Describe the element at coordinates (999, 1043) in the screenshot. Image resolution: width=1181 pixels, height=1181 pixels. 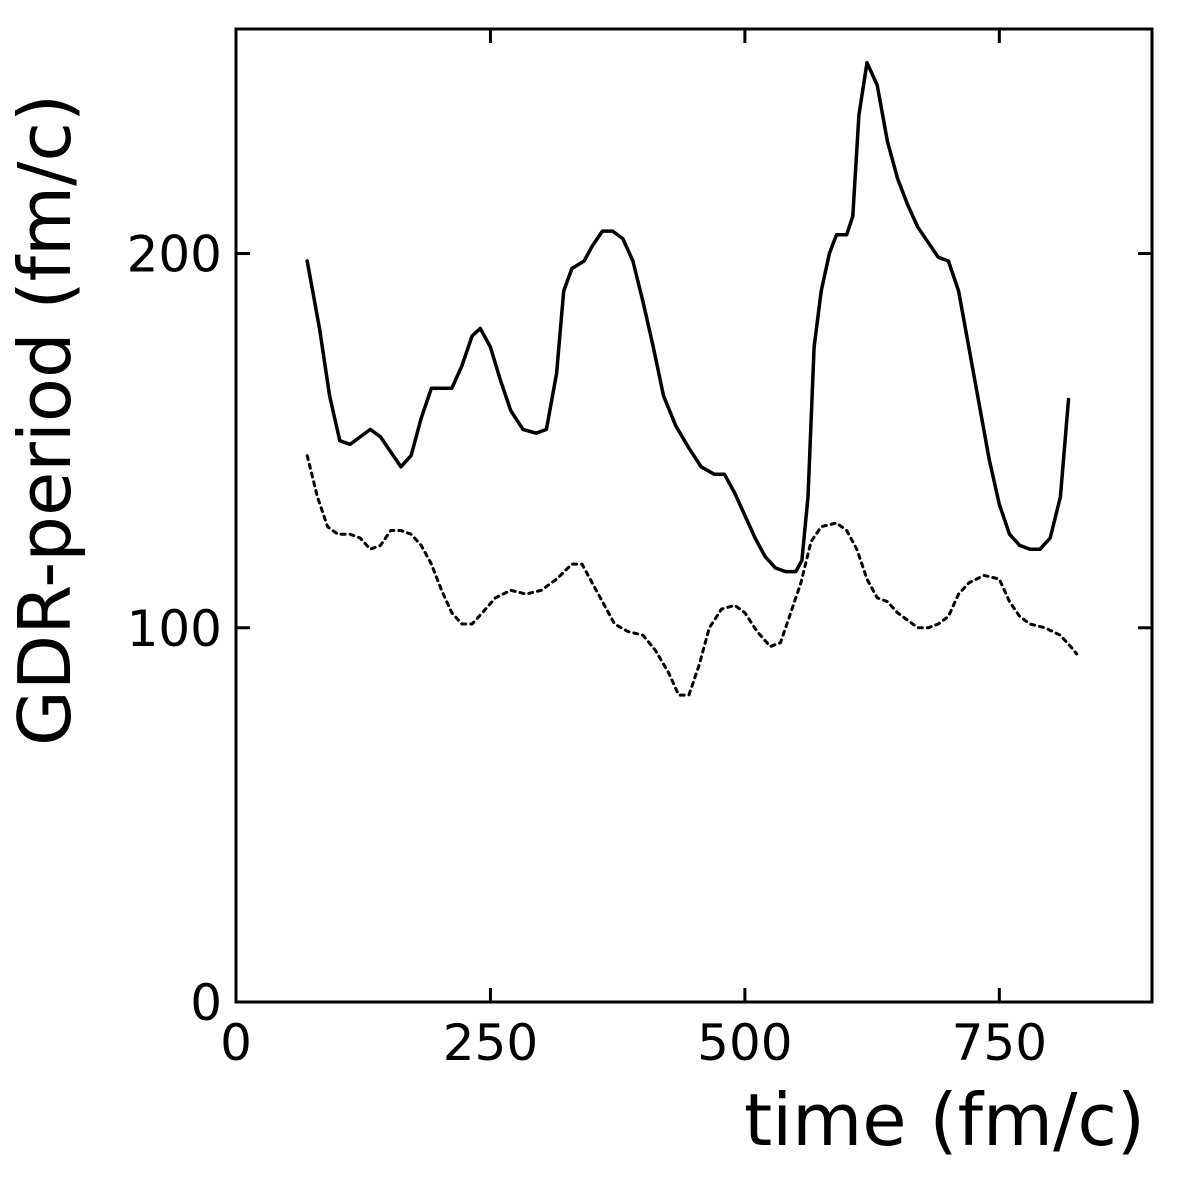
I see `x-tick-label: 750` at that location.